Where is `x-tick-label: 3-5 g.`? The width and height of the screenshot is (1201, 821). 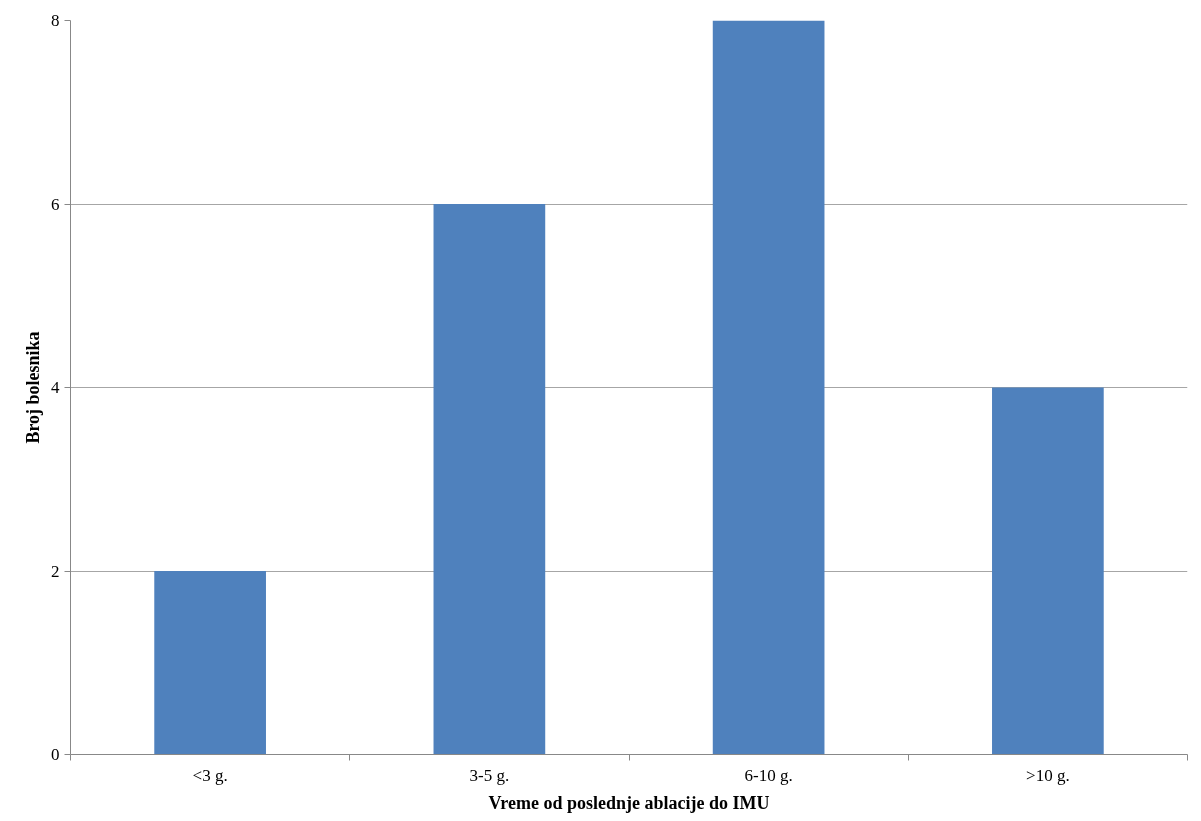
x-tick-label: 3-5 g. is located at coordinates (489, 775).